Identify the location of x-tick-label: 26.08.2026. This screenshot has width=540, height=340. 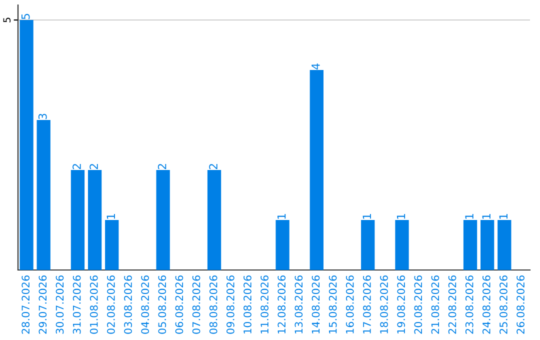
(520, 305).